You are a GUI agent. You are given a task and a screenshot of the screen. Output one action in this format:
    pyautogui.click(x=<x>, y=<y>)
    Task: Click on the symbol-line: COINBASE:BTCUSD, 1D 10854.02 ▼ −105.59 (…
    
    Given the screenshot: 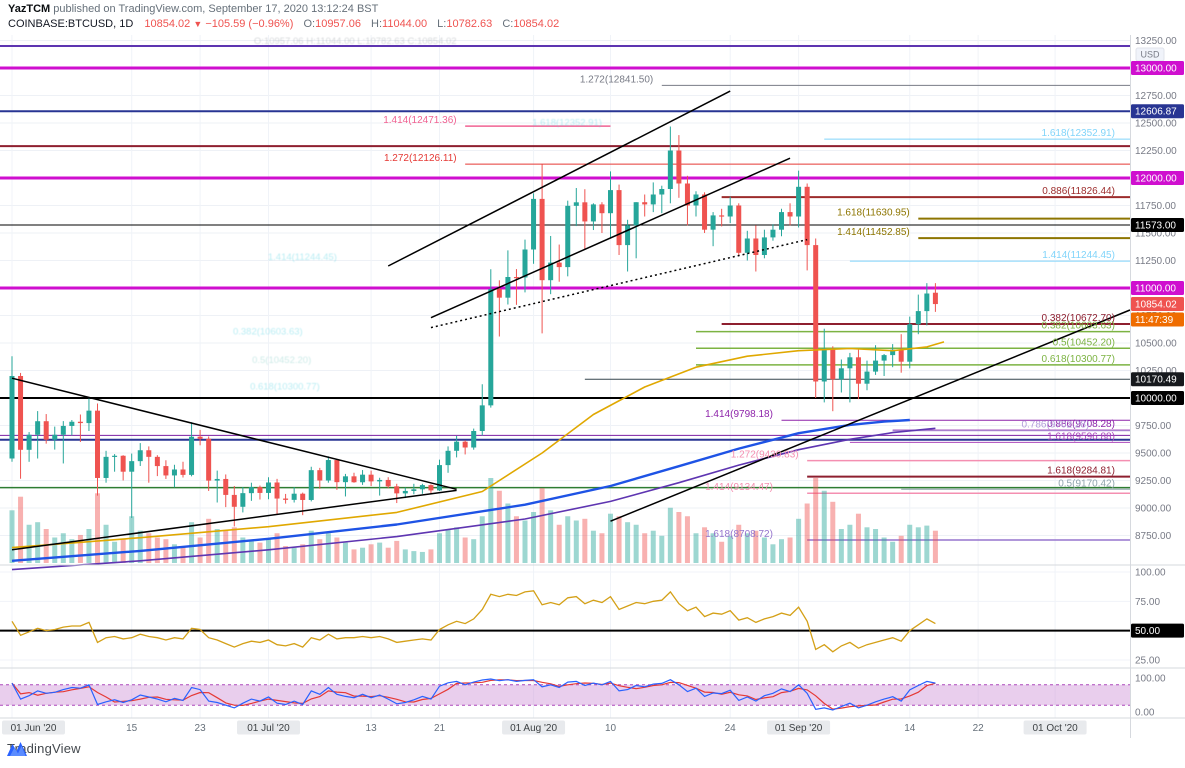 What is the action you would take?
    pyautogui.click(x=283, y=24)
    